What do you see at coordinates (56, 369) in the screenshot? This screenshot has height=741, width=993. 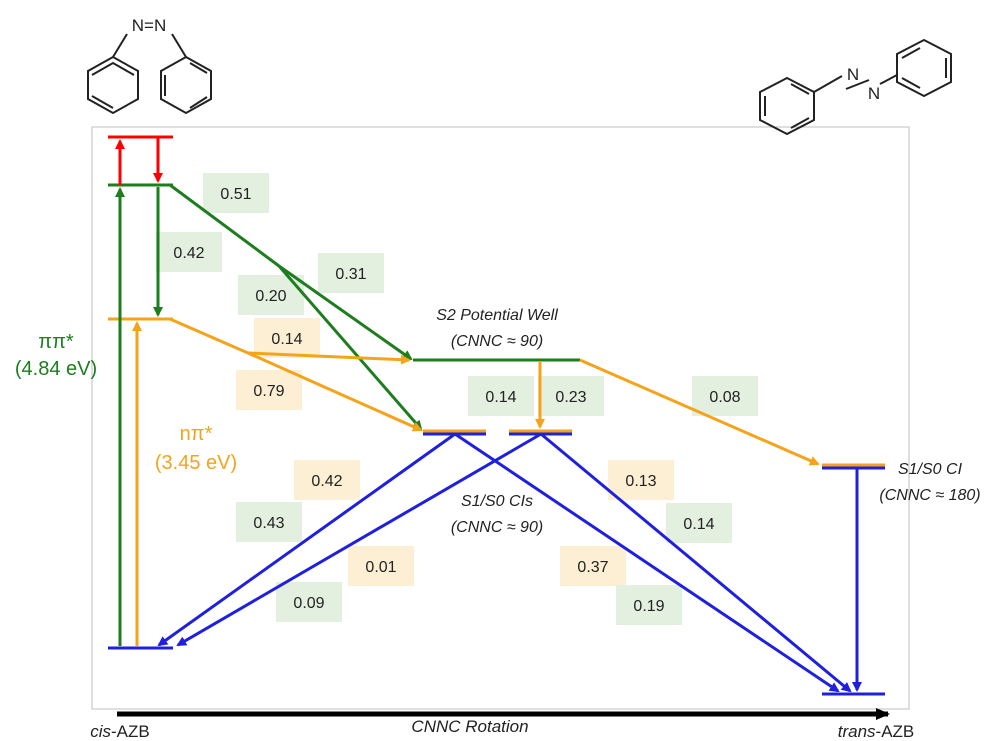 I see `pipi-state-energy: (4.84 eV)` at bounding box center [56, 369].